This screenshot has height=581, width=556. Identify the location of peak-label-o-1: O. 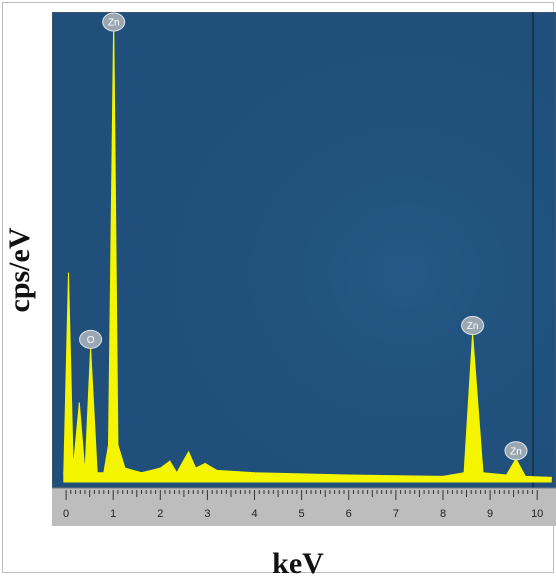
(91, 339).